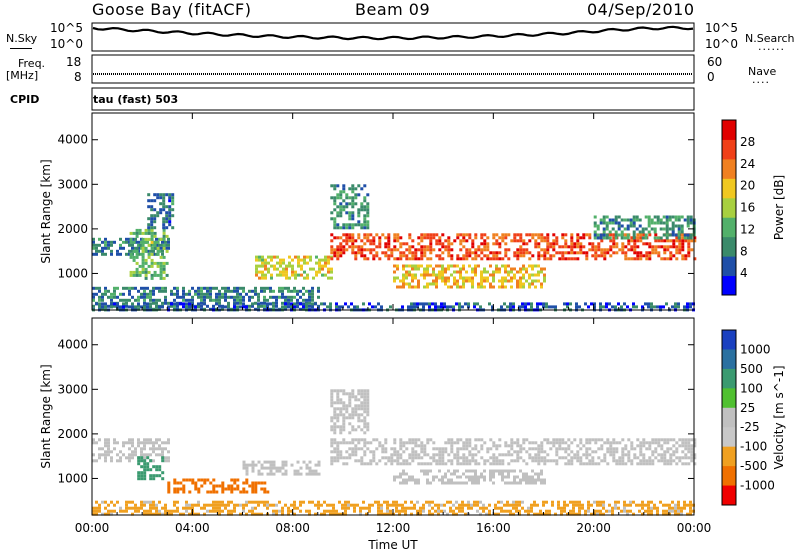 The image size is (800, 554). I want to click on nave-tick-top: 60, so click(714, 62).